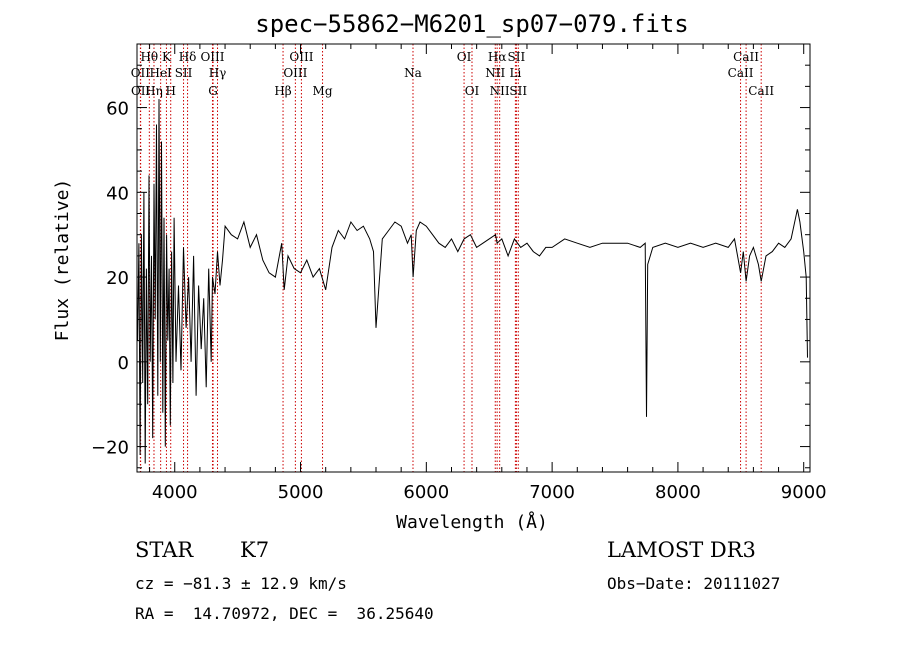 The image size is (900, 649). Describe the element at coordinates (255, 550) in the screenshot. I see `object-subclass: K7` at that location.